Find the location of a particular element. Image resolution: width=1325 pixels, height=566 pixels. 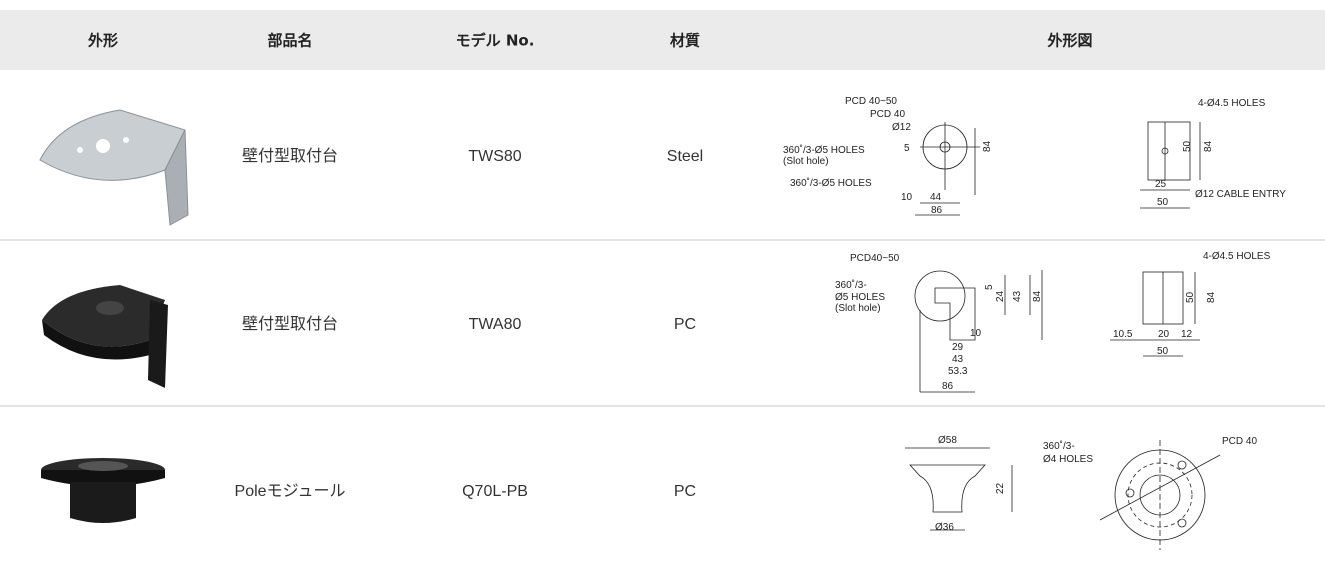

dim-label: 44 is located at coordinates (936, 197).